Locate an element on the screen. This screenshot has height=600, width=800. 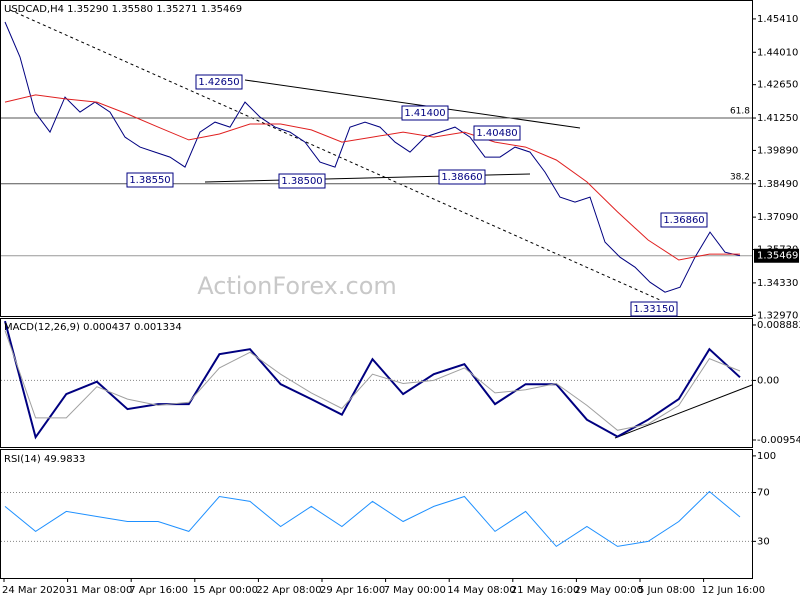
annotation: 1.33150 is located at coordinates (653, 309).